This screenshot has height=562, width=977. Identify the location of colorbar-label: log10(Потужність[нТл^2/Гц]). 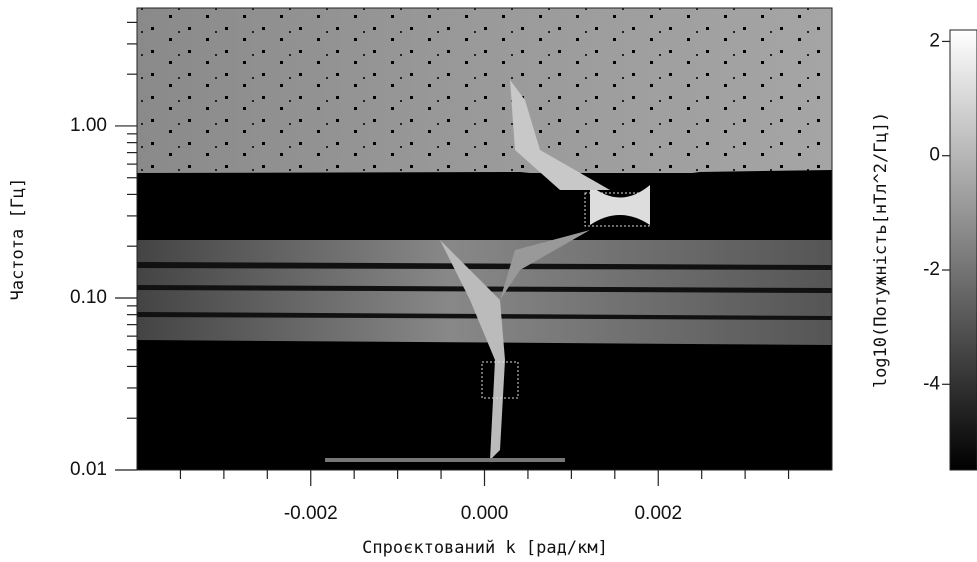
(881, 250).